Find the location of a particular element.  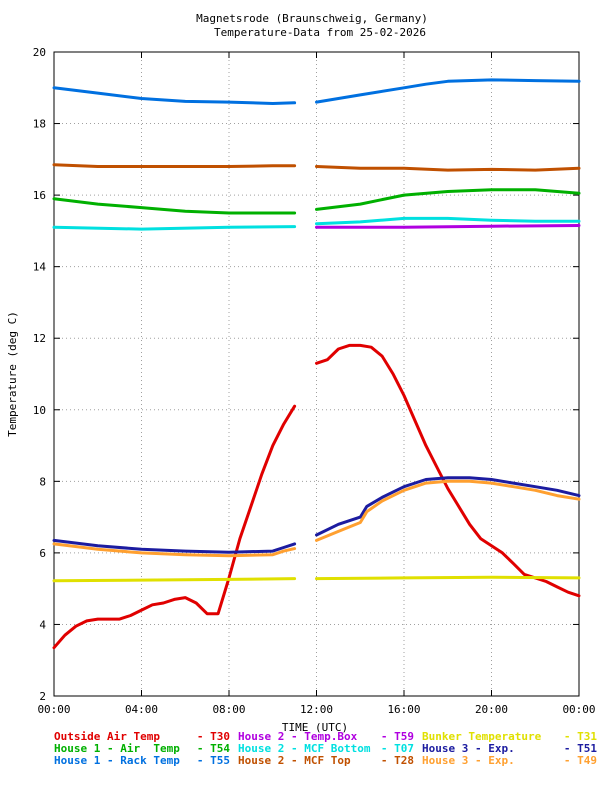

legend-label-t28: House 2 - MCF Top is located at coordinates (294, 760).